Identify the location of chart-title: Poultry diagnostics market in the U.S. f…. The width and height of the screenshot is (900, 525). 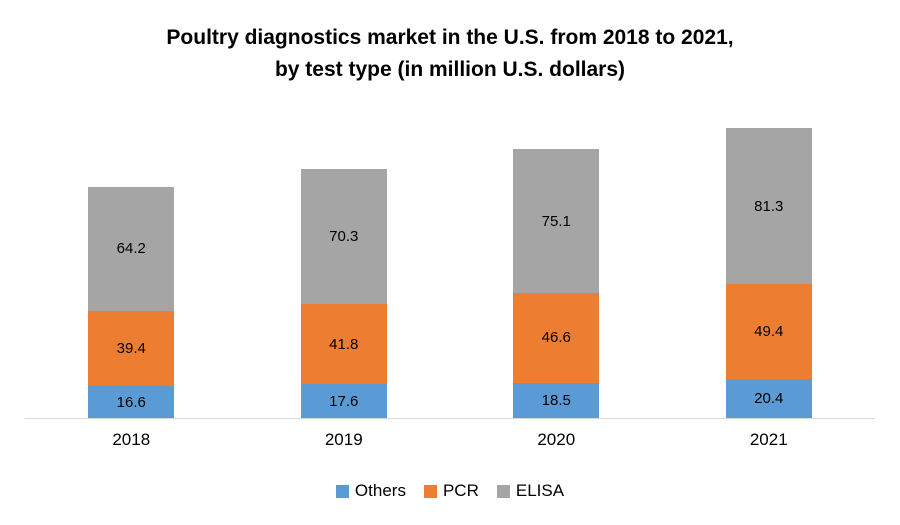
(450, 53).